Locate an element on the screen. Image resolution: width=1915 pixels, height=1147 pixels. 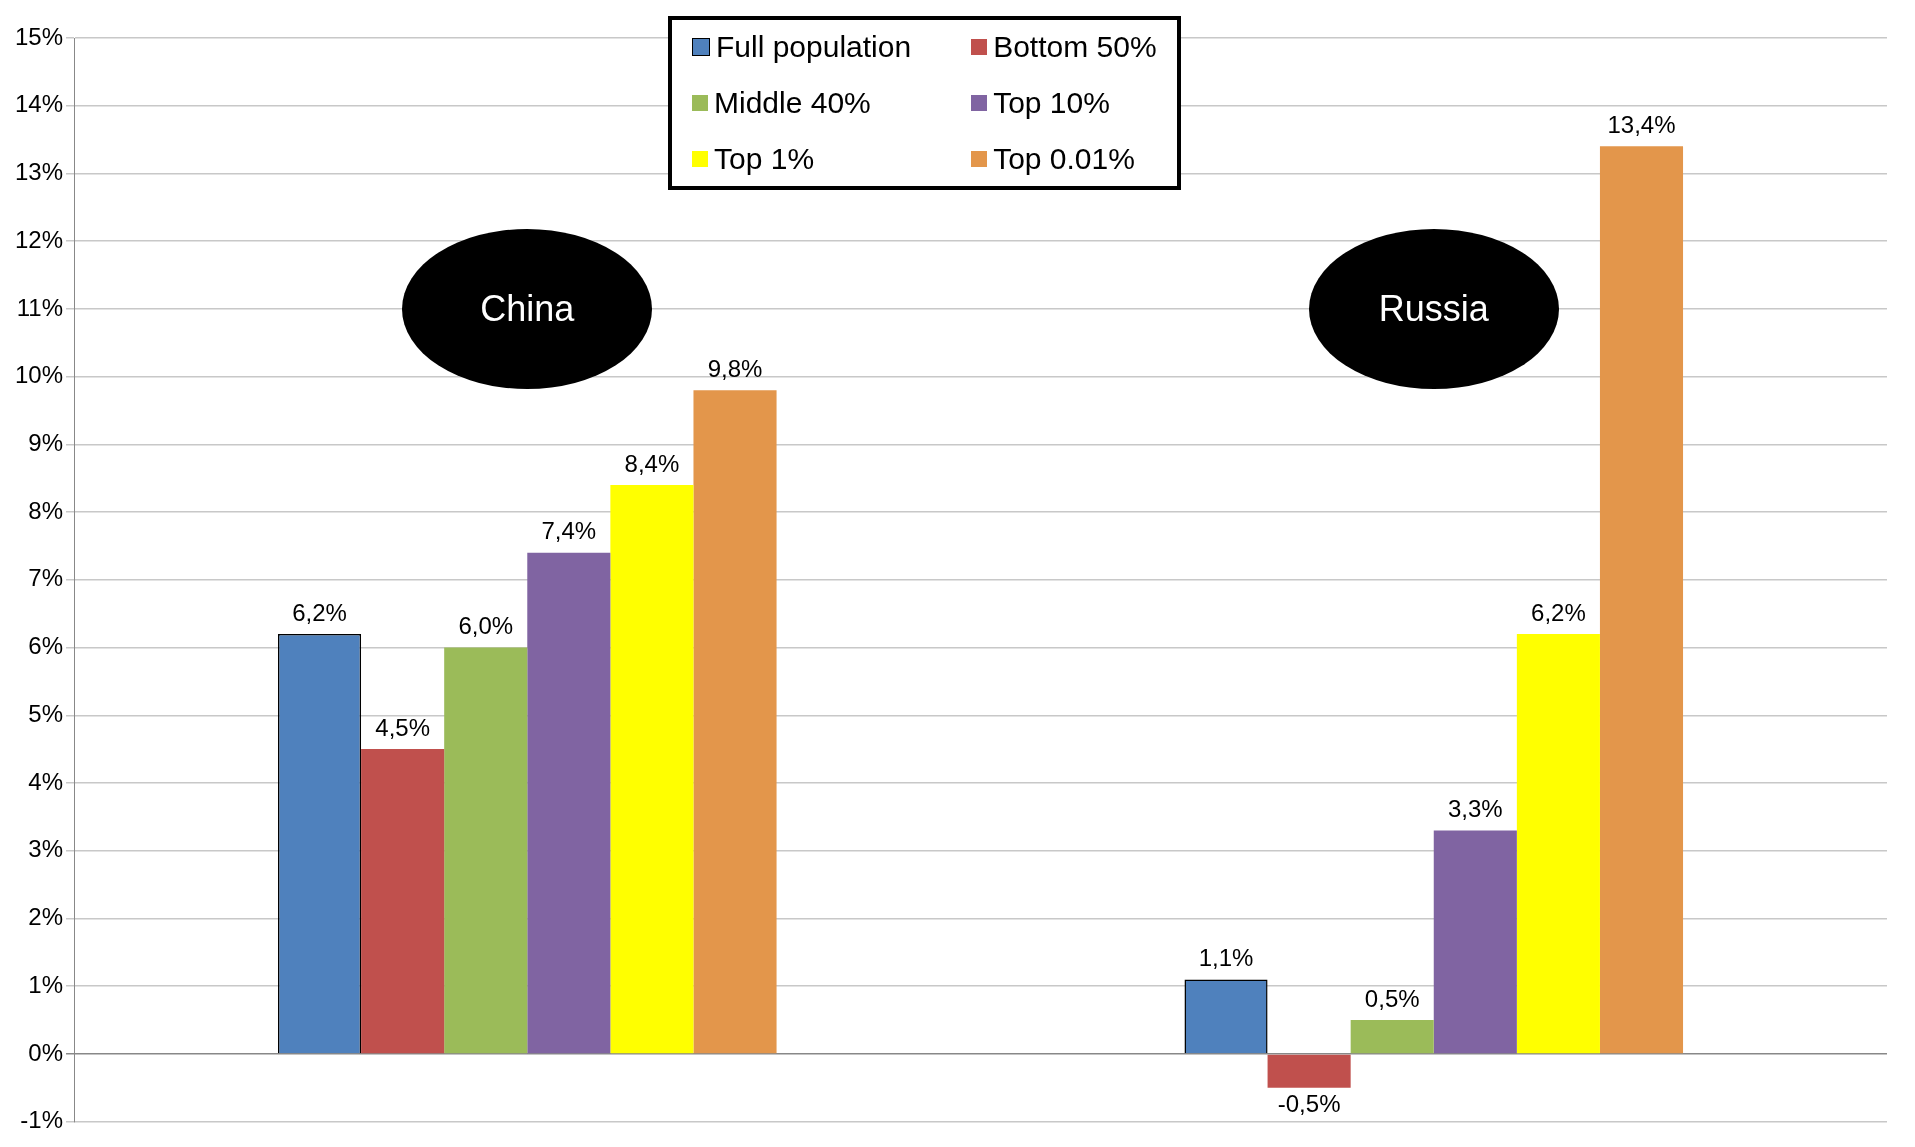
data-label: 6,0% is located at coordinates (486, 626).